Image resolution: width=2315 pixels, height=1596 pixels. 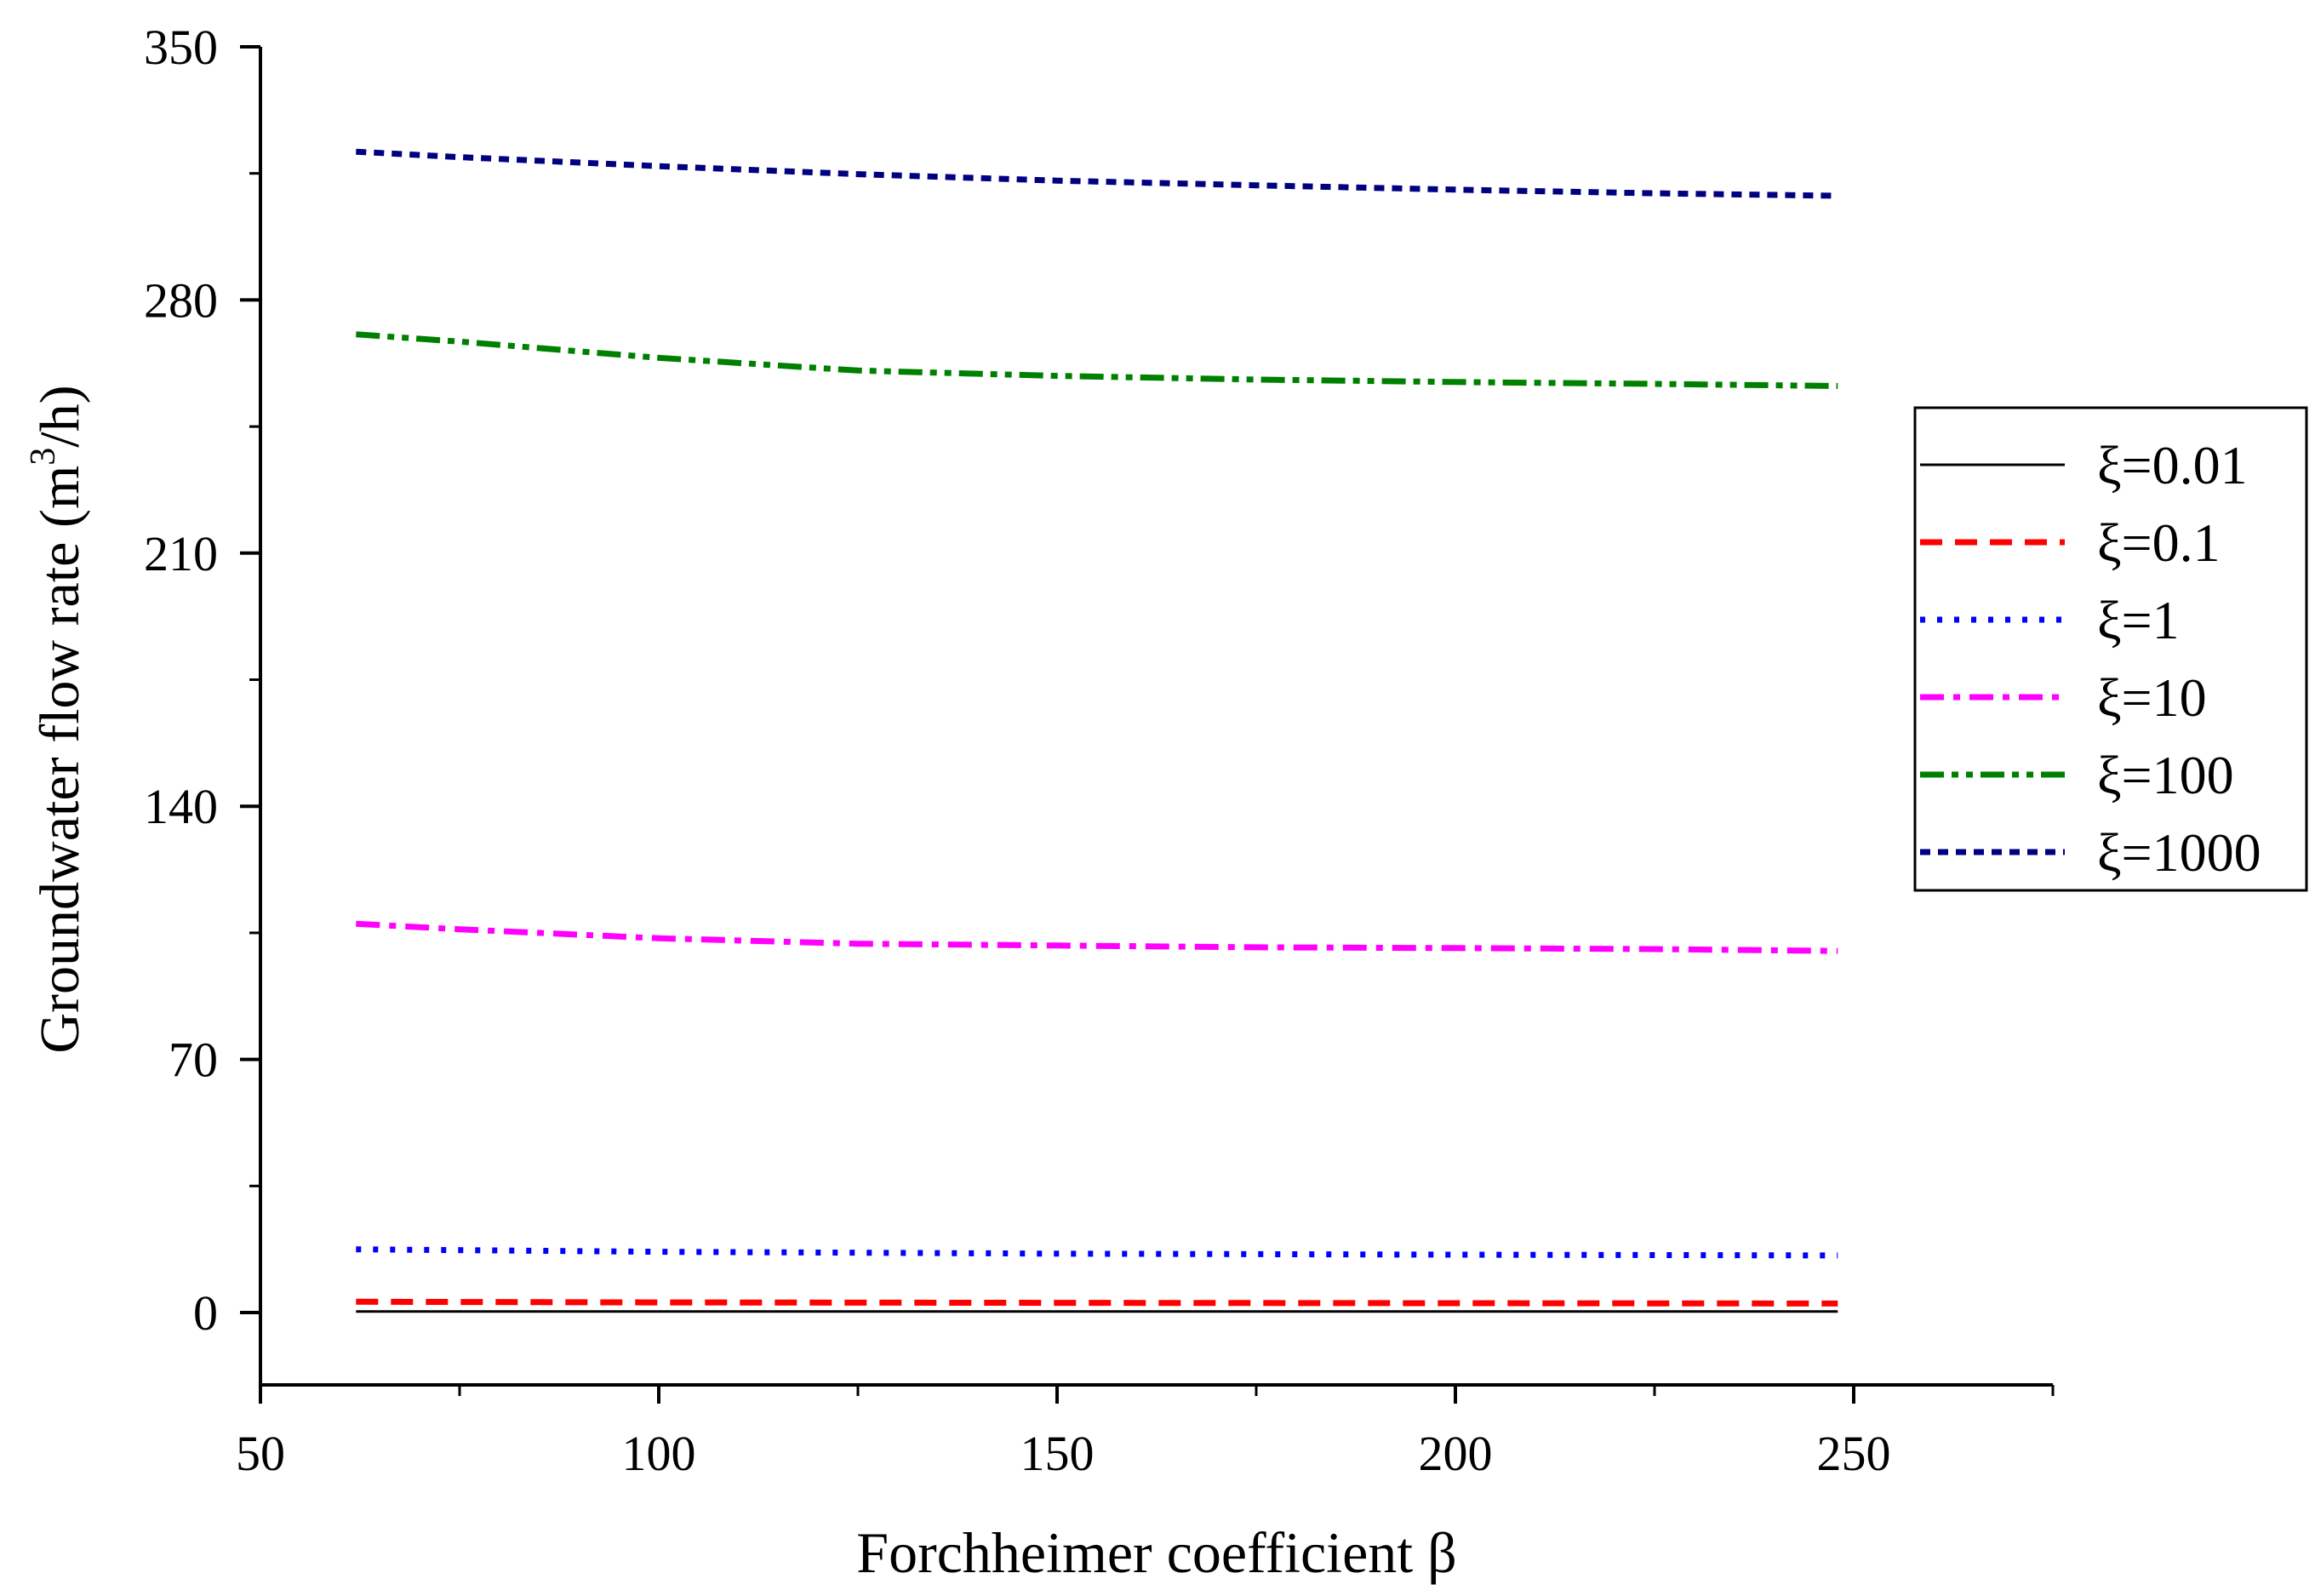 What do you see at coordinates (181, 47) in the screenshot?
I see `y-tick-label: 350` at bounding box center [181, 47].